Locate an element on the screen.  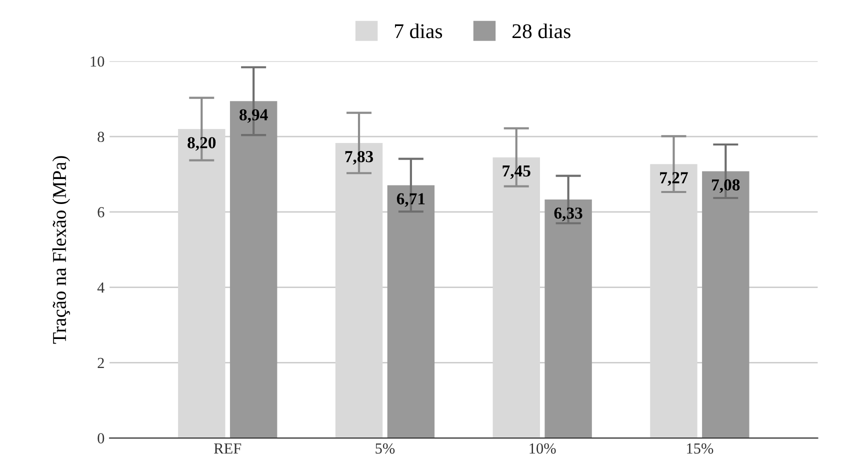
data-label: 7,08 is located at coordinates (726, 186).